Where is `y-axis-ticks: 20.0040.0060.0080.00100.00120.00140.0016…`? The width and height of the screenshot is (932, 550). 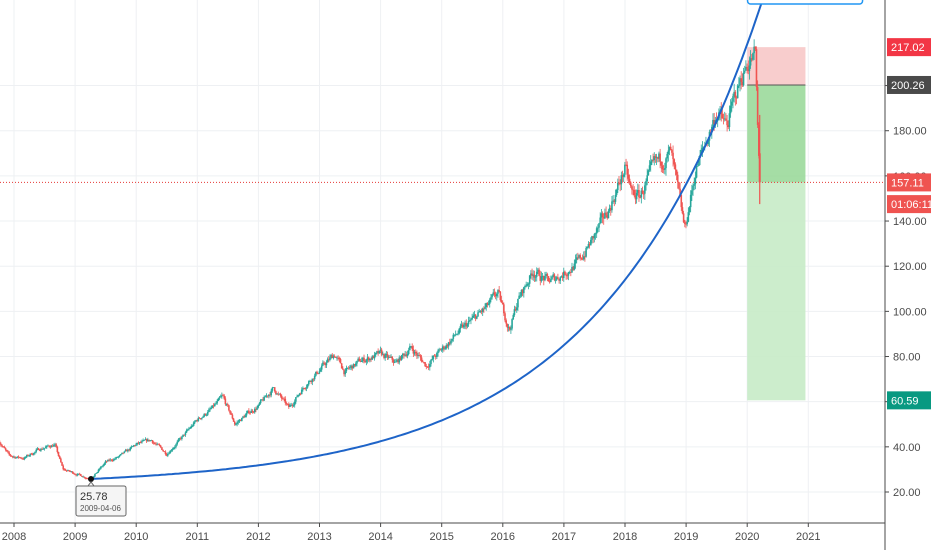 y-axis-ticks: 20.0040.0060.0080.00100.00120.00140.0016… is located at coordinates (906, 290).